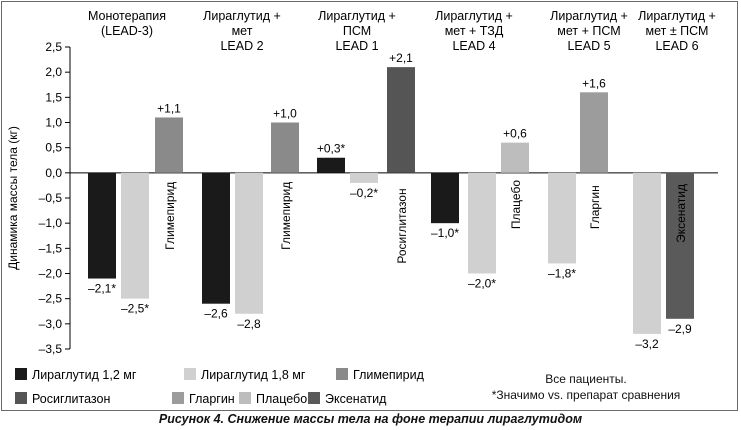 The image size is (741, 430). Describe the element at coordinates (242, 31) in the screenshot. I see `group-title: мет` at that location.